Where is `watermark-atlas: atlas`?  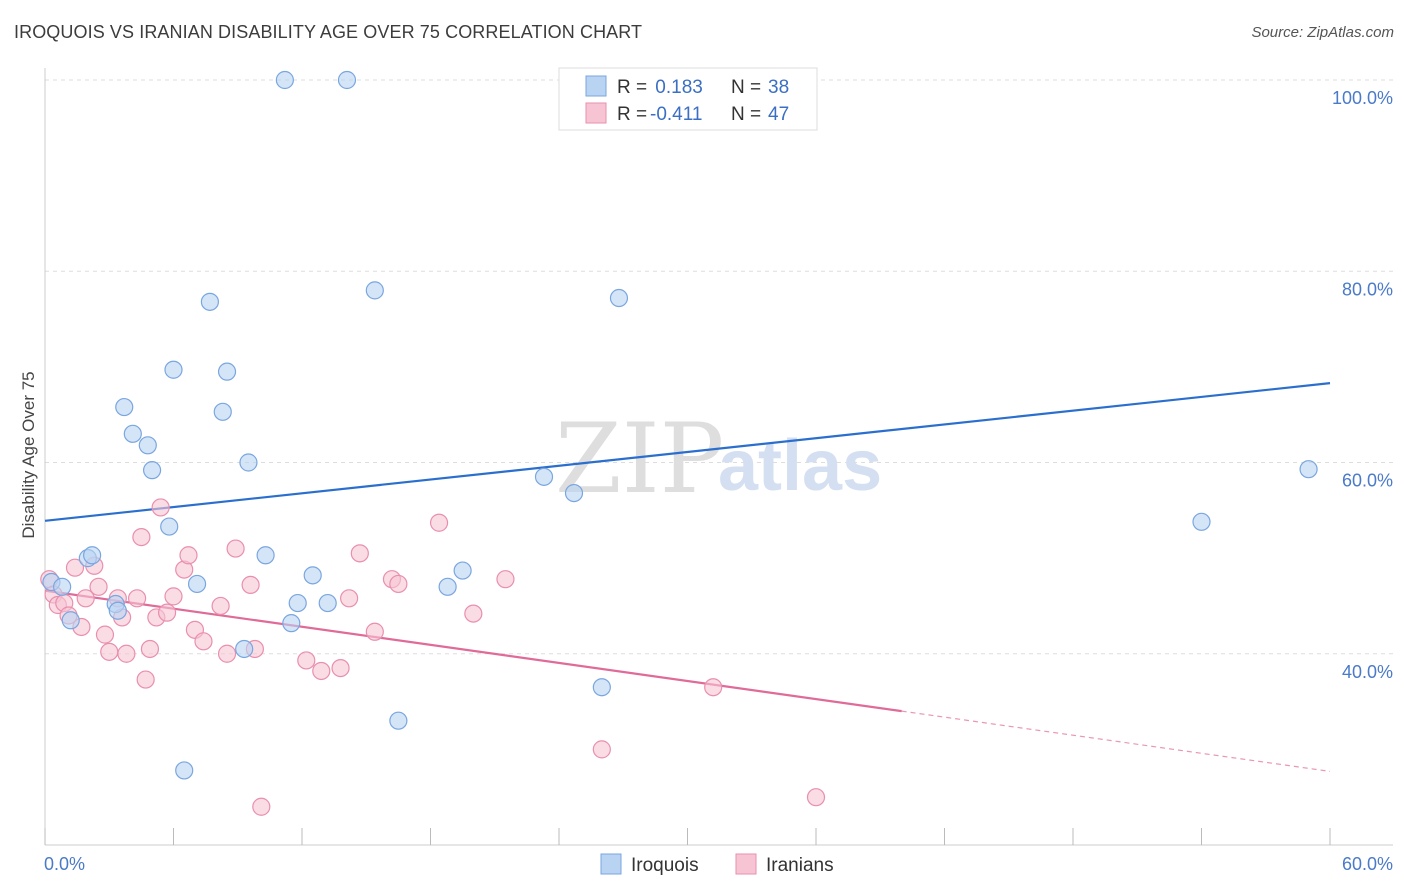
watermark-atlas: atlas is located at coordinates (800, 466).